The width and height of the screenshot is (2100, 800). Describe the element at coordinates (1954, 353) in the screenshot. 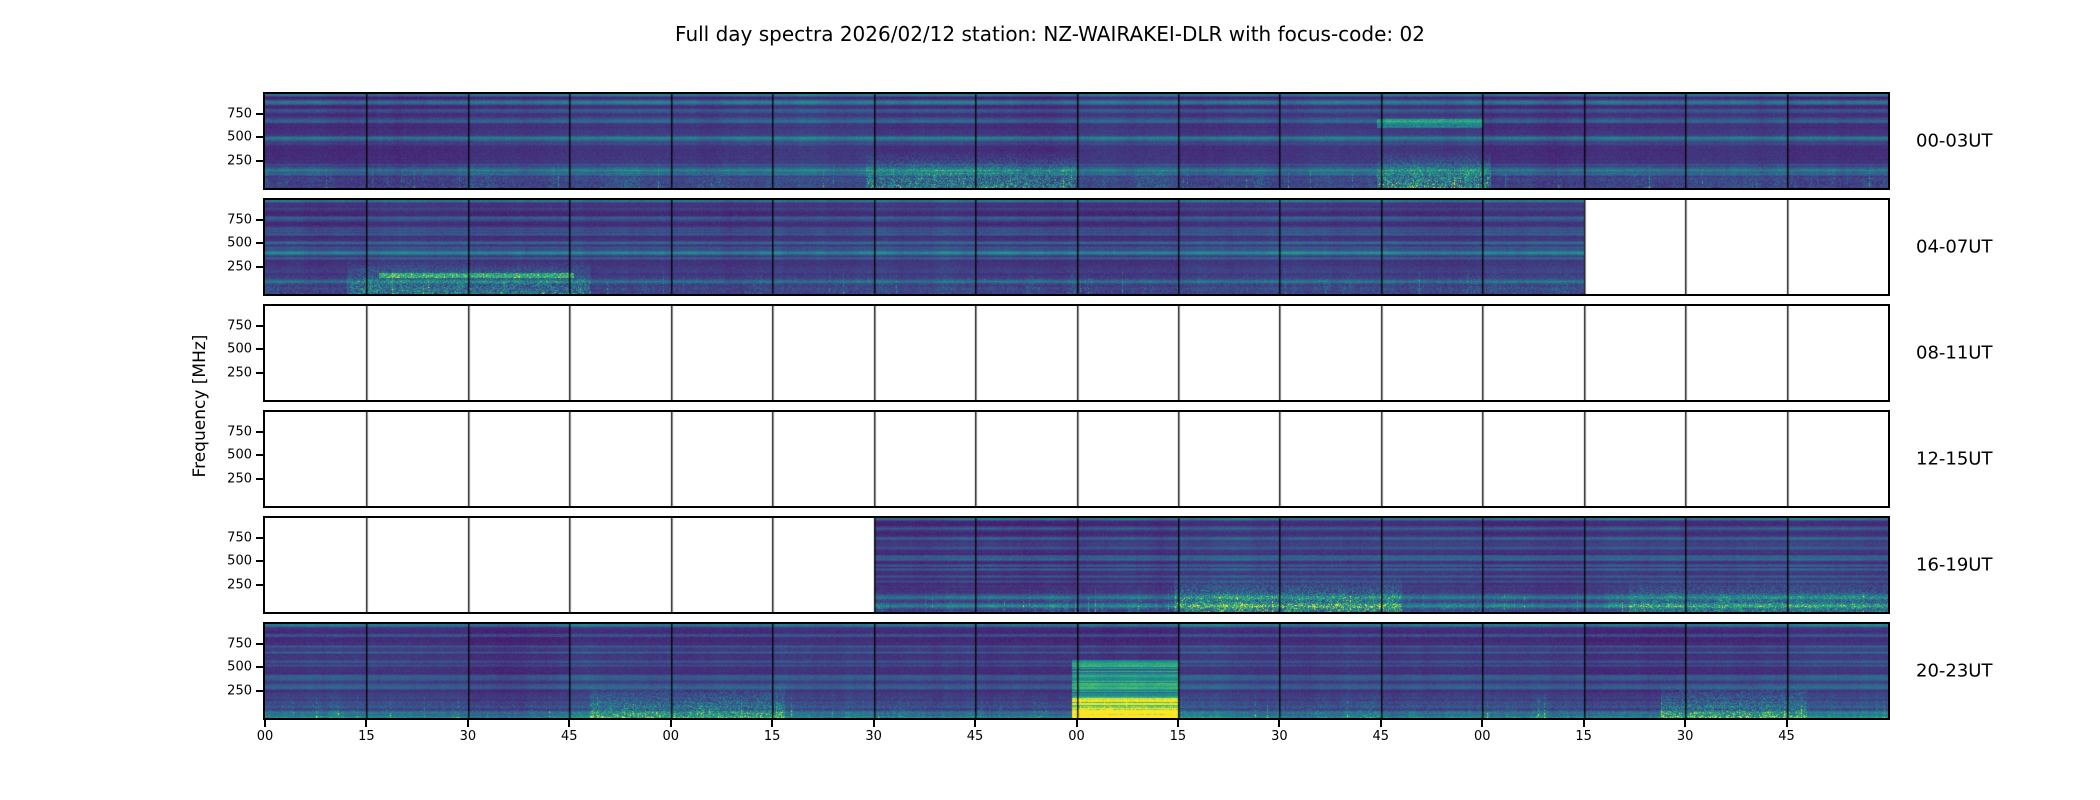

I see `row-time-label: 08-11UT` at that location.